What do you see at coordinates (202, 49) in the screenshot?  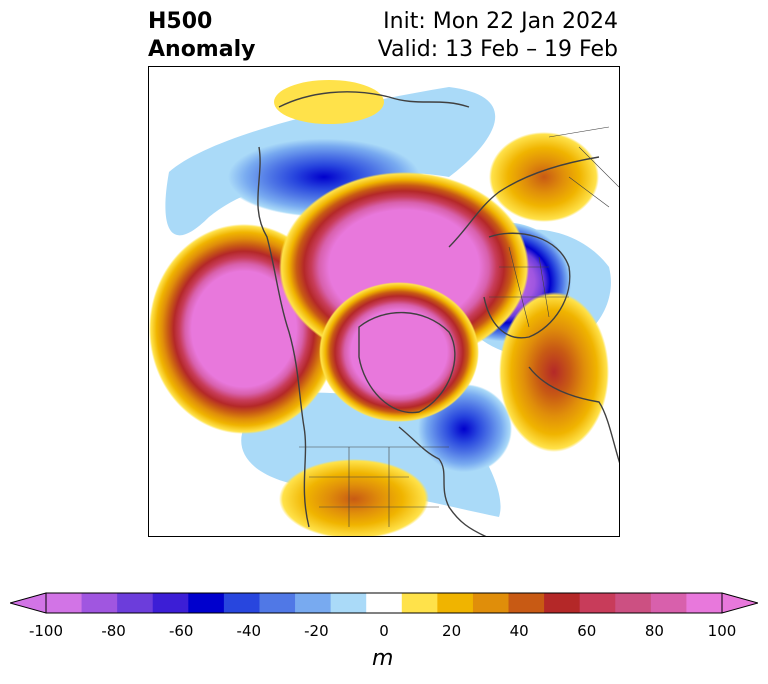 I see `title-line-2: Anomaly` at bounding box center [202, 49].